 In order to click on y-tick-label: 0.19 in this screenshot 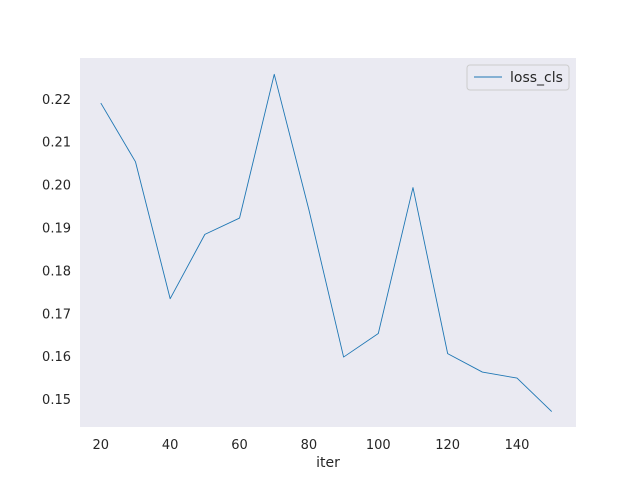, I will do `click(56, 228)`.